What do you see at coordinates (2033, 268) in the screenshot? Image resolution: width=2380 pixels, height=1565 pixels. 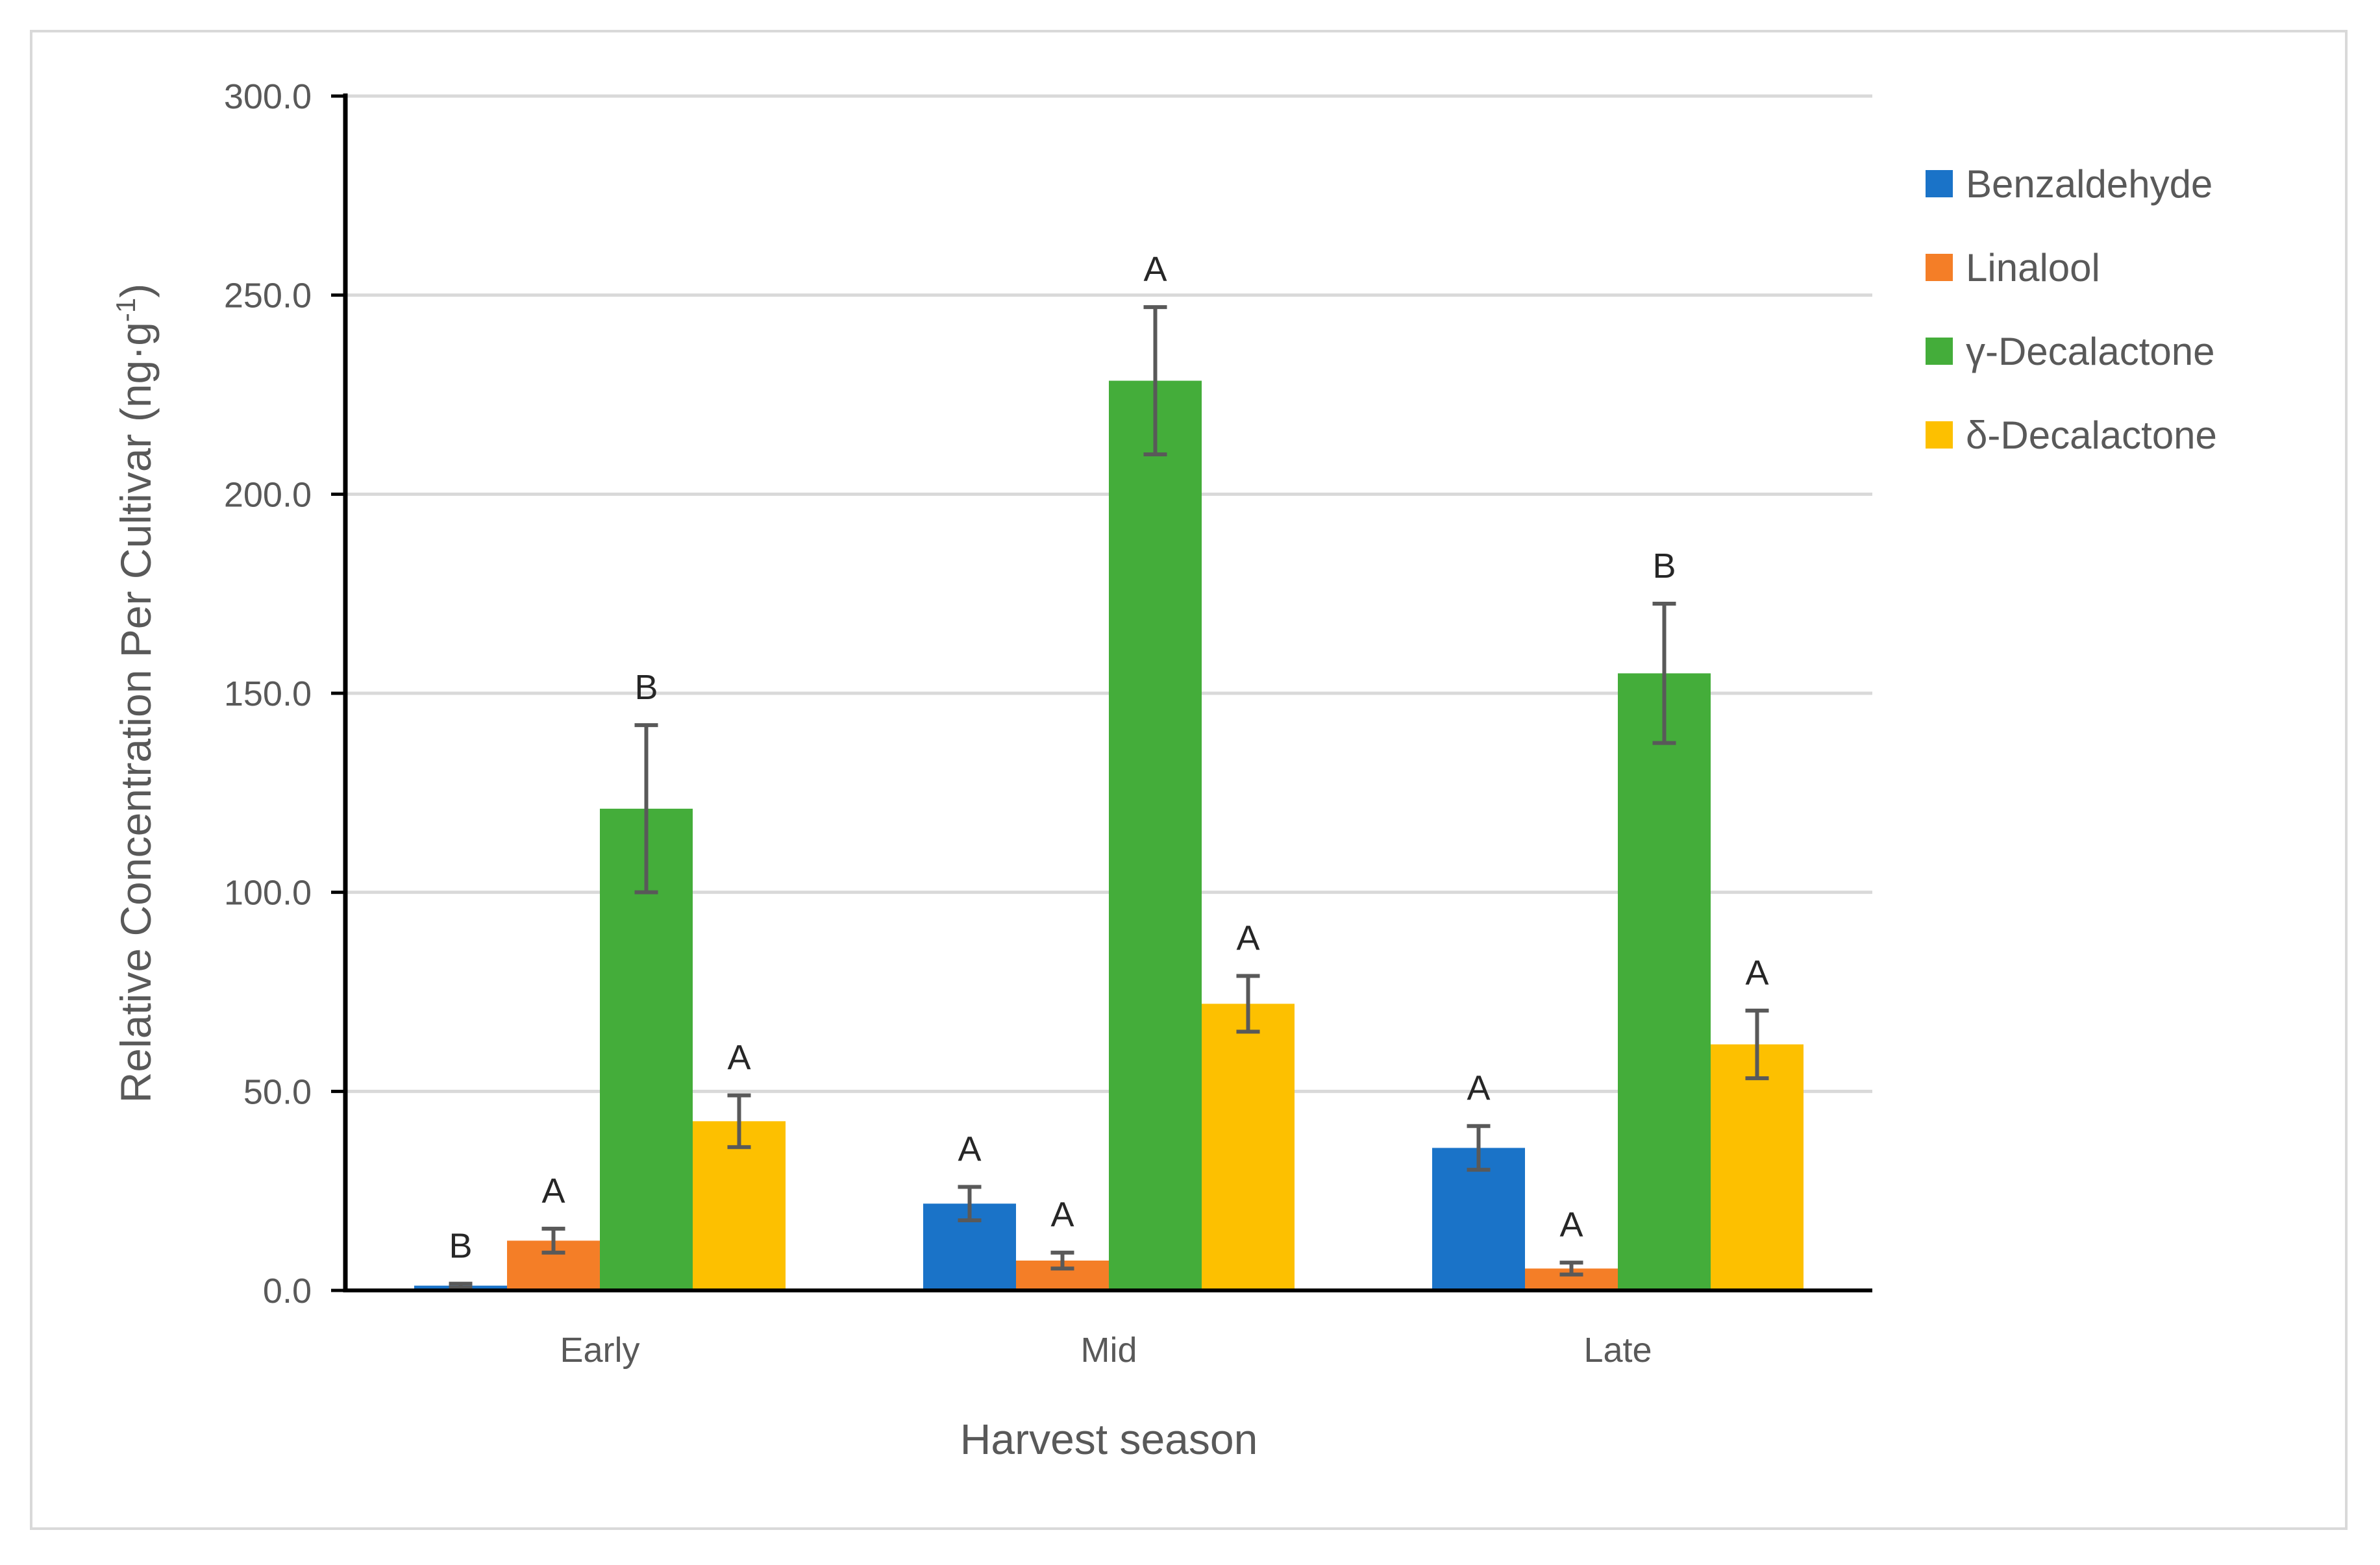 I see `legend-label: Linalool` at bounding box center [2033, 268].